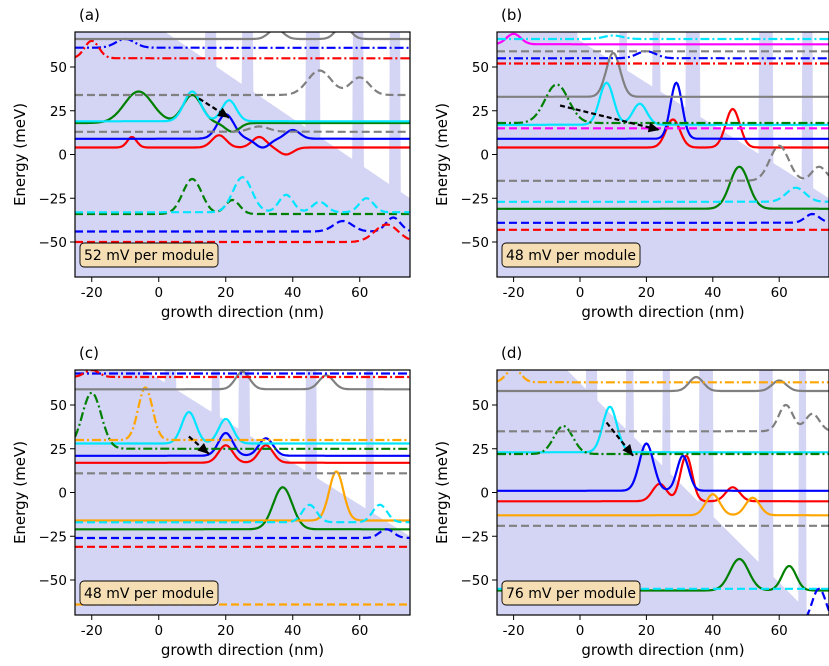 The image size is (829, 666). I want to click on annotation-text: 52 mV per module, so click(149, 256).